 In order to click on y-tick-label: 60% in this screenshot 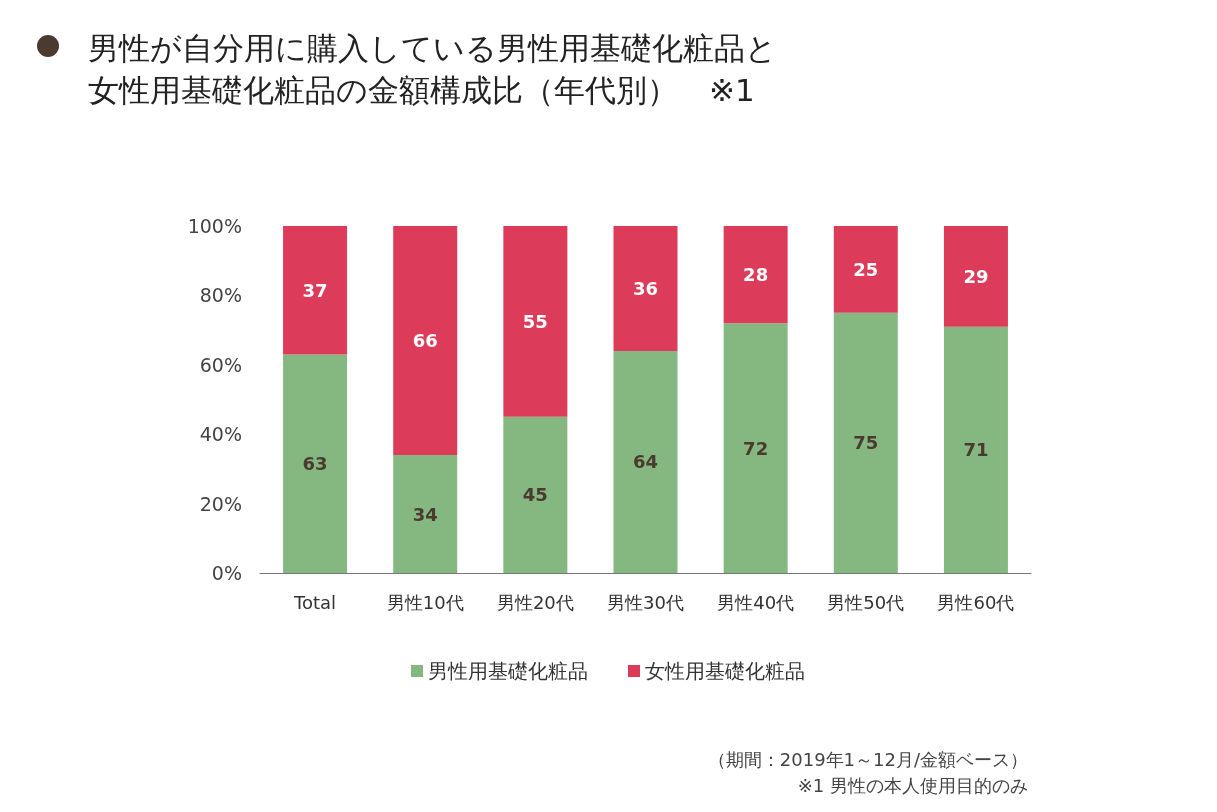, I will do `click(220, 364)`.